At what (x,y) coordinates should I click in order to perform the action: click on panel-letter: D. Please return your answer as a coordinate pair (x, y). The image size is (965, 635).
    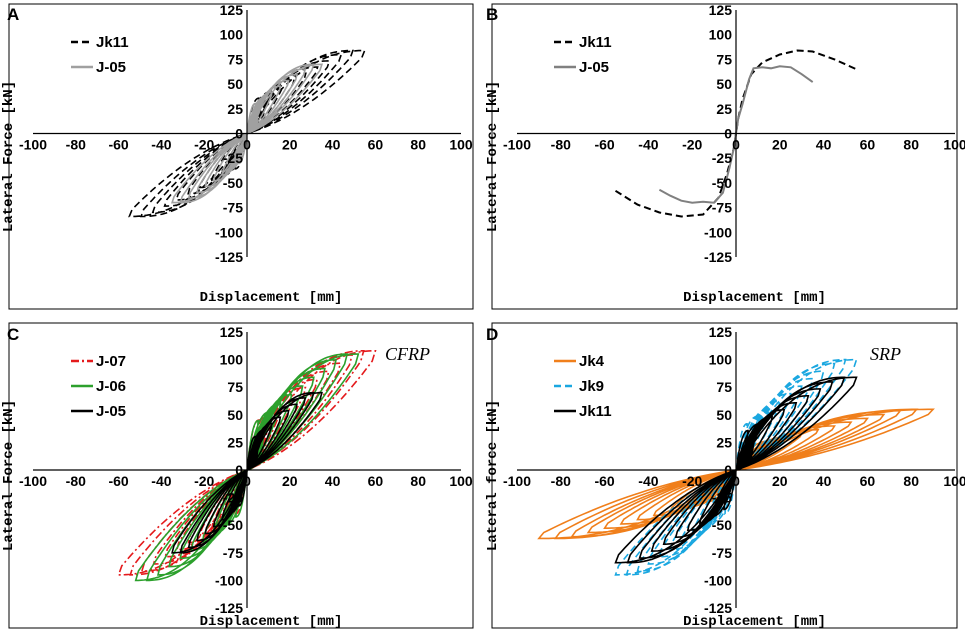
    Looking at the image, I should click on (492, 334).